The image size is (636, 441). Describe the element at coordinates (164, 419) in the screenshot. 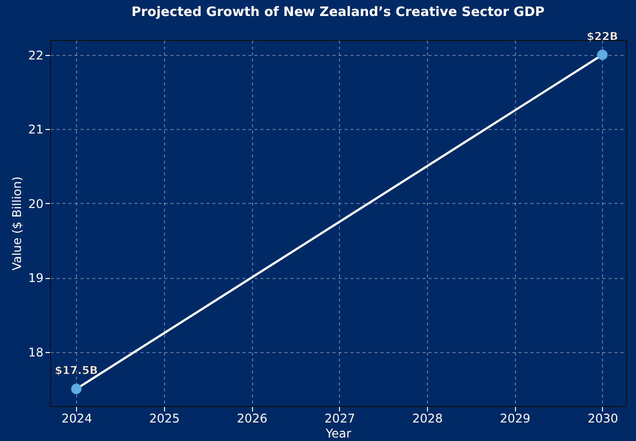

I see `x-tick-label: 2025` at that location.